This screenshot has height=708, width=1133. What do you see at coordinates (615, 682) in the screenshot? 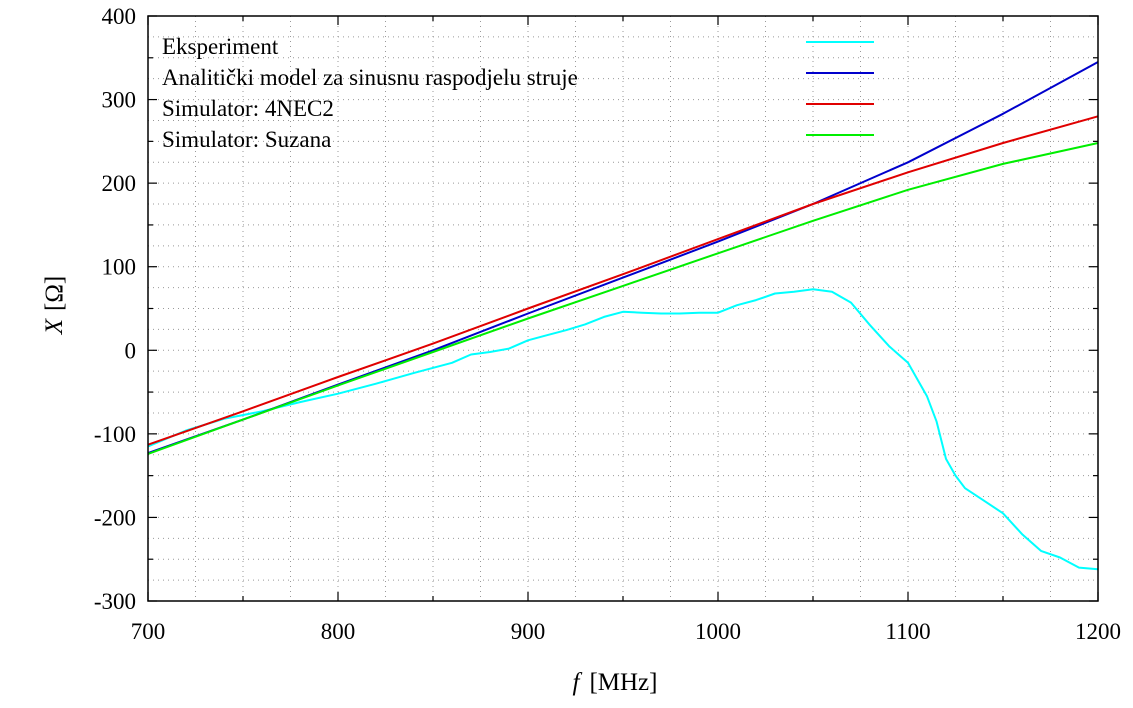
I see `x-axis-label: f [MHz]` at bounding box center [615, 682].